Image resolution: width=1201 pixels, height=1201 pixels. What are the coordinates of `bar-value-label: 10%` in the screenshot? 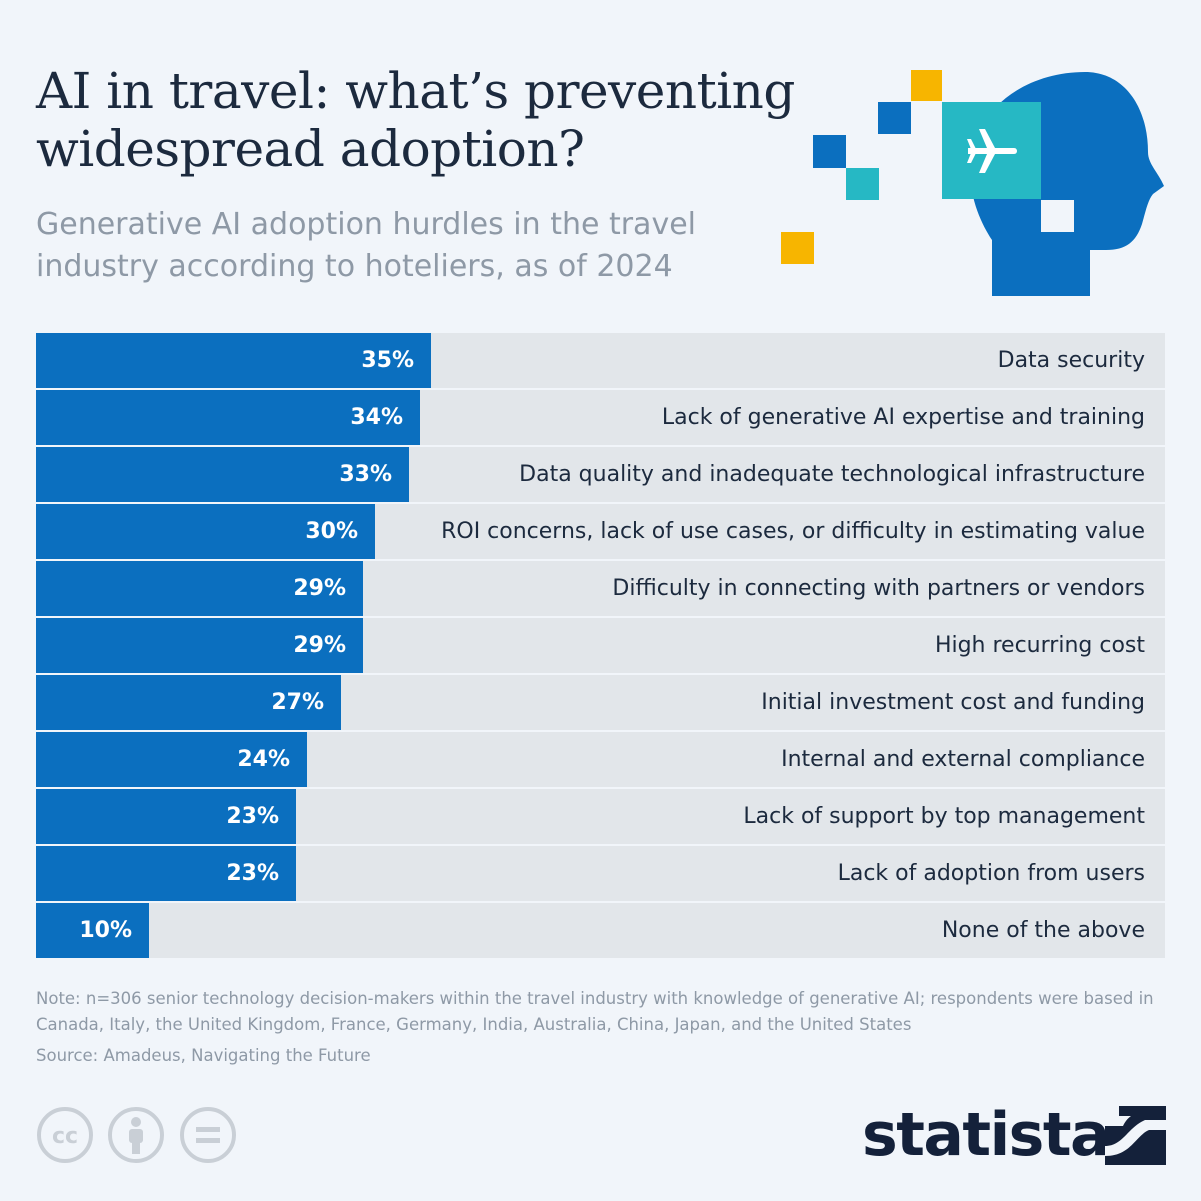 It's located at (105, 930).